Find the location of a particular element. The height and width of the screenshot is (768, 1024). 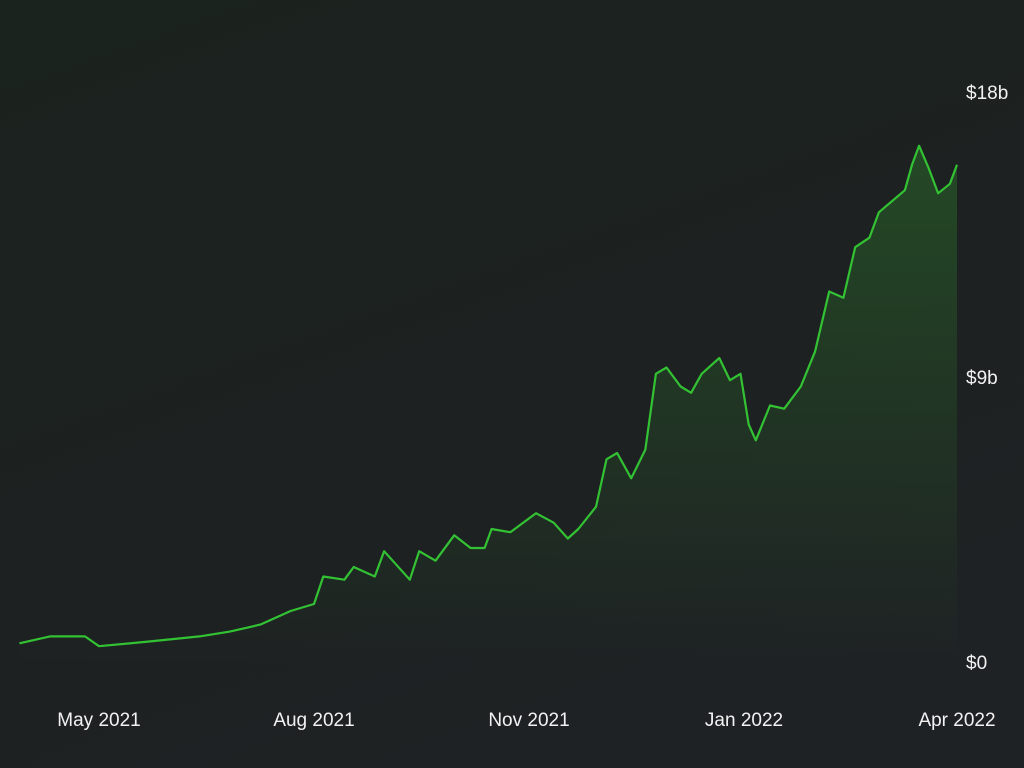

y-axis: $0 $9b $18b is located at coordinates (987, 378).